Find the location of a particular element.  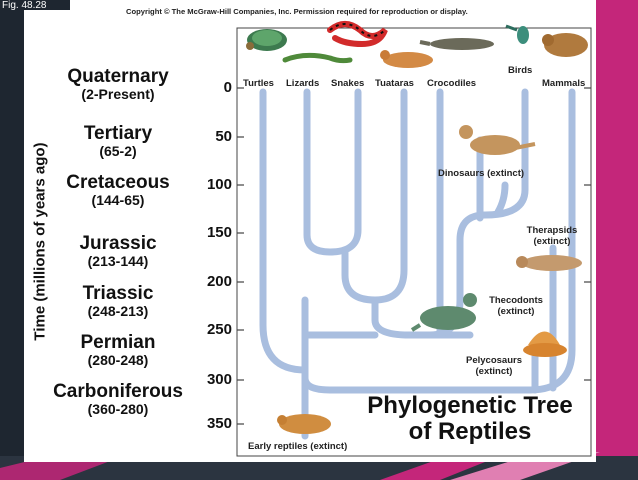

clade-label-turtles: Turtles is located at coordinates (258, 83).